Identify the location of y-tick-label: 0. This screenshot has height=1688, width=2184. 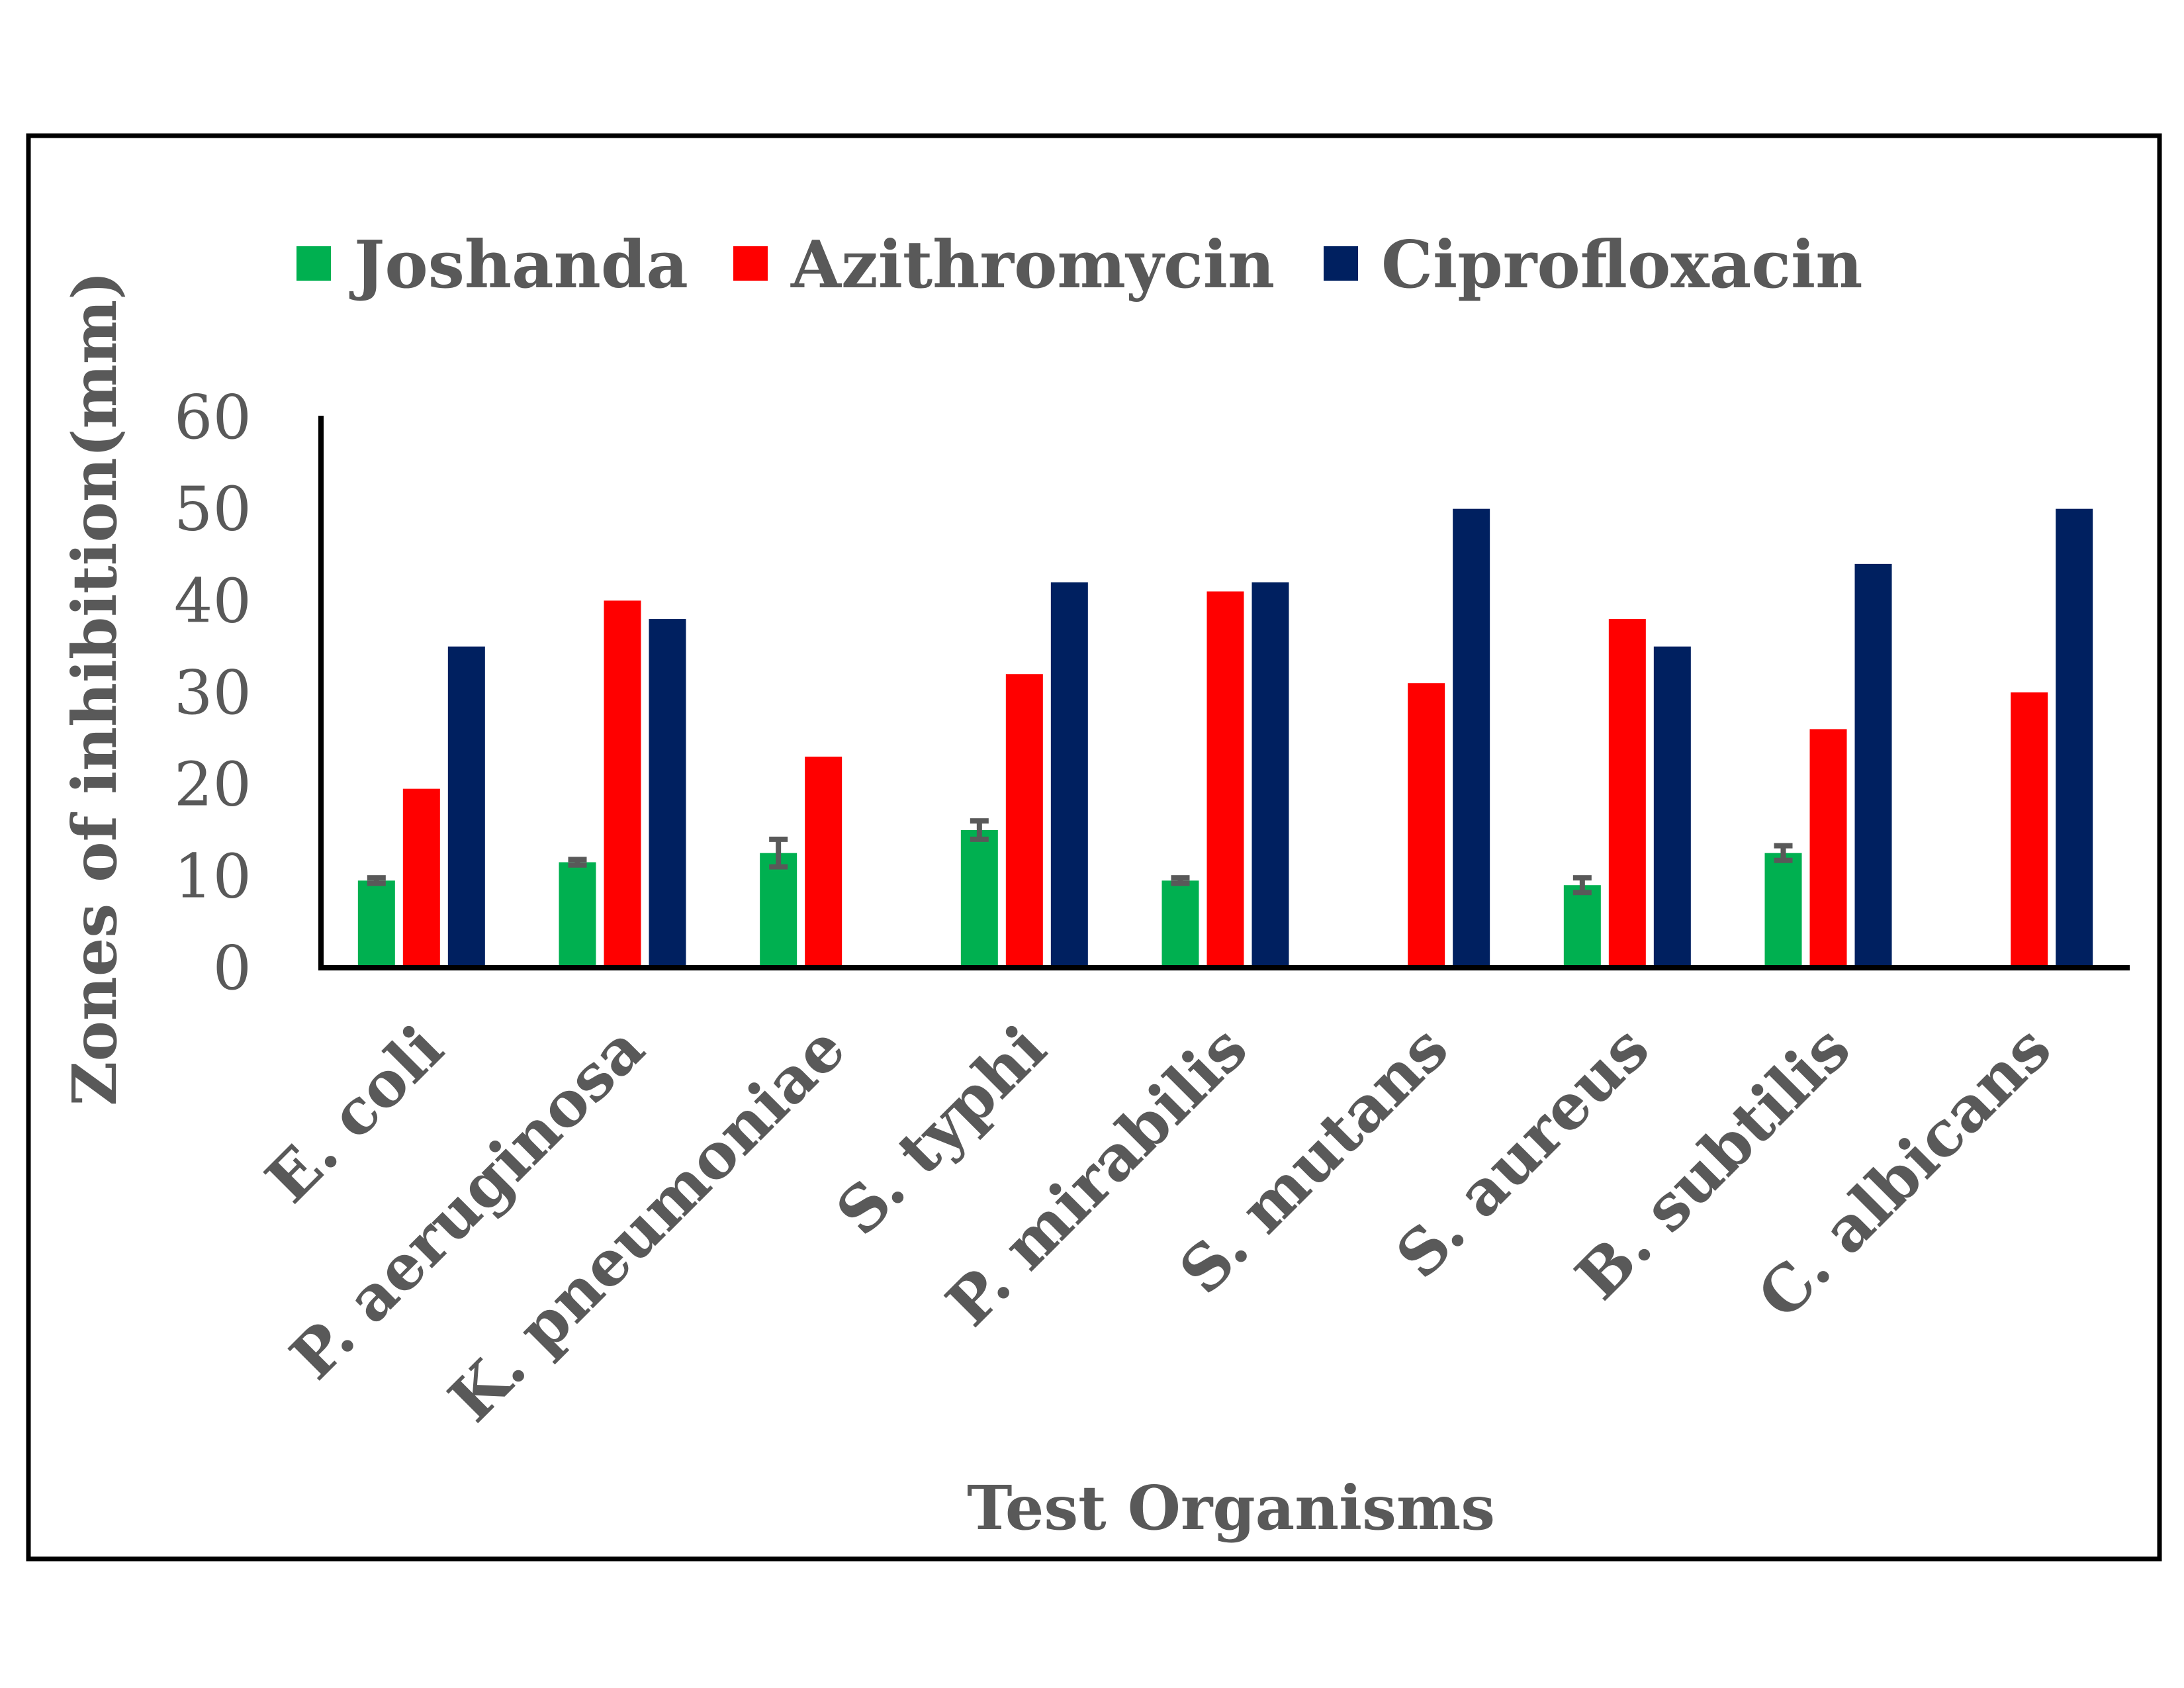
(231, 968).